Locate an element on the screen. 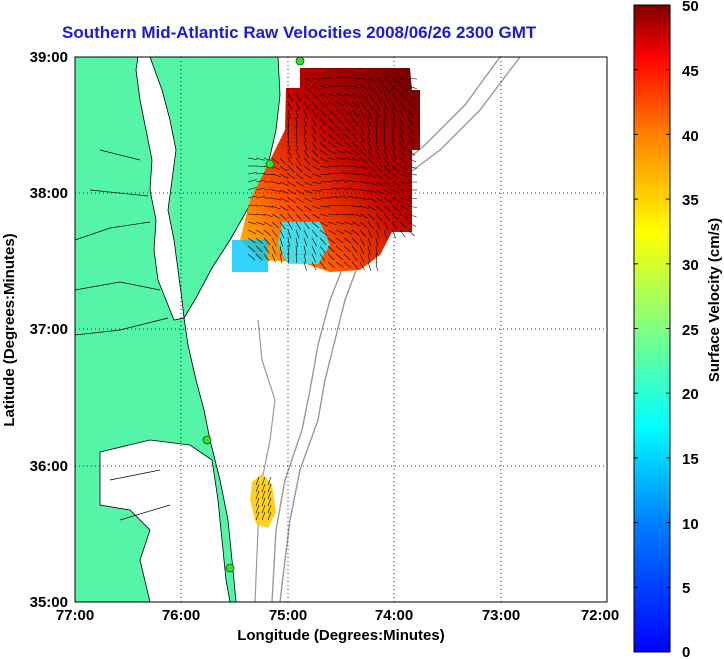 Image resolution: width=724 pixels, height=659 pixels. x-ticks: 77:00 76:00 75:00 74:00 73:00 72:00 is located at coordinates (337, 615).